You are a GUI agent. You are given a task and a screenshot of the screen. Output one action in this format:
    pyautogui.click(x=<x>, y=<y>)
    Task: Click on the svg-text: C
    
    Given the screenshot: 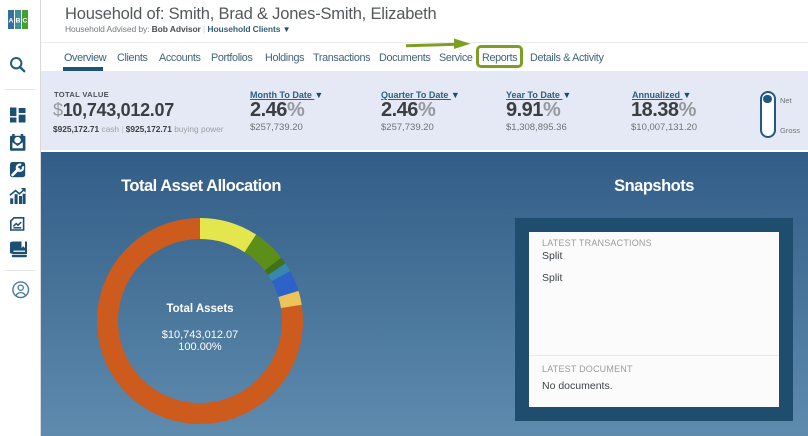 What is the action you would take?
    pyautogui.click(x=25, y=21)
    